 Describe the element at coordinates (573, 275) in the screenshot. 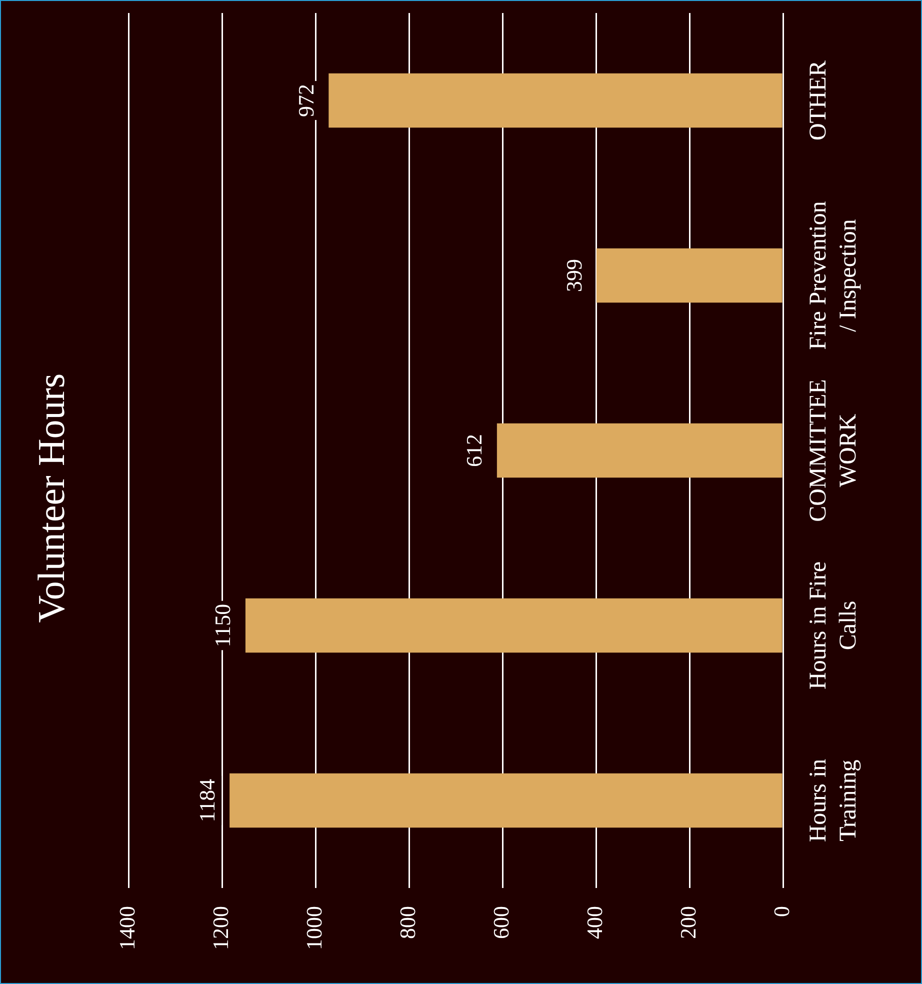

I see `data-label: 399` at that location.